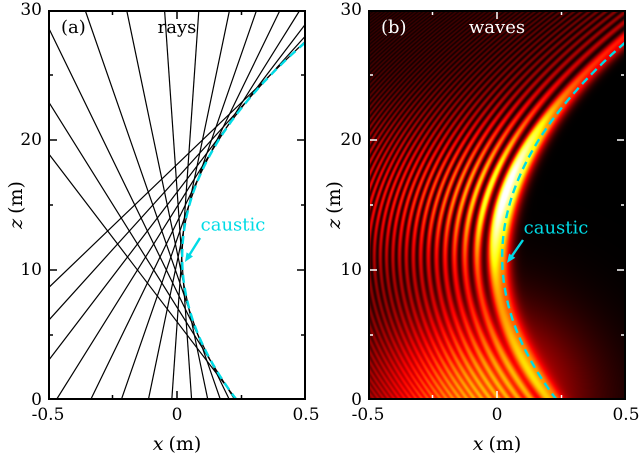  I want to click on y-tick-label-b: 30, so click(351, 10).